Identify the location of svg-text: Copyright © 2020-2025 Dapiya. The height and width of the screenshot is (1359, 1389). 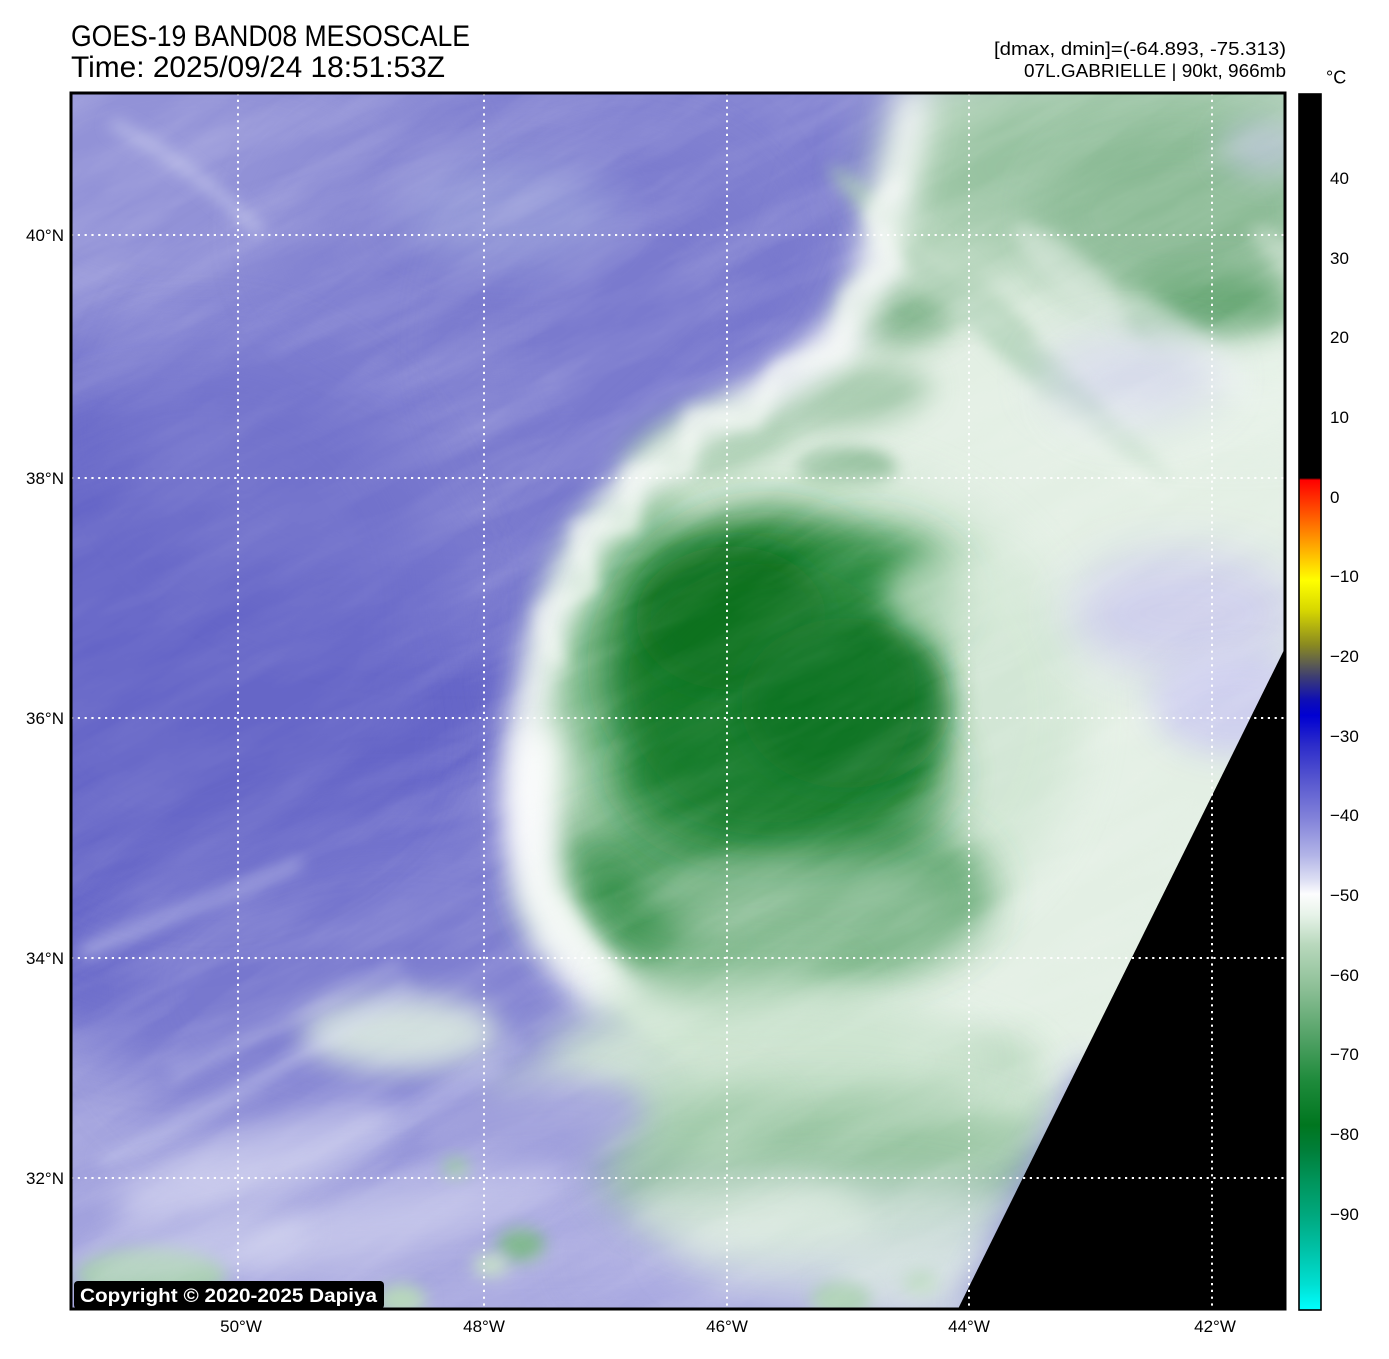
(228, 1296).